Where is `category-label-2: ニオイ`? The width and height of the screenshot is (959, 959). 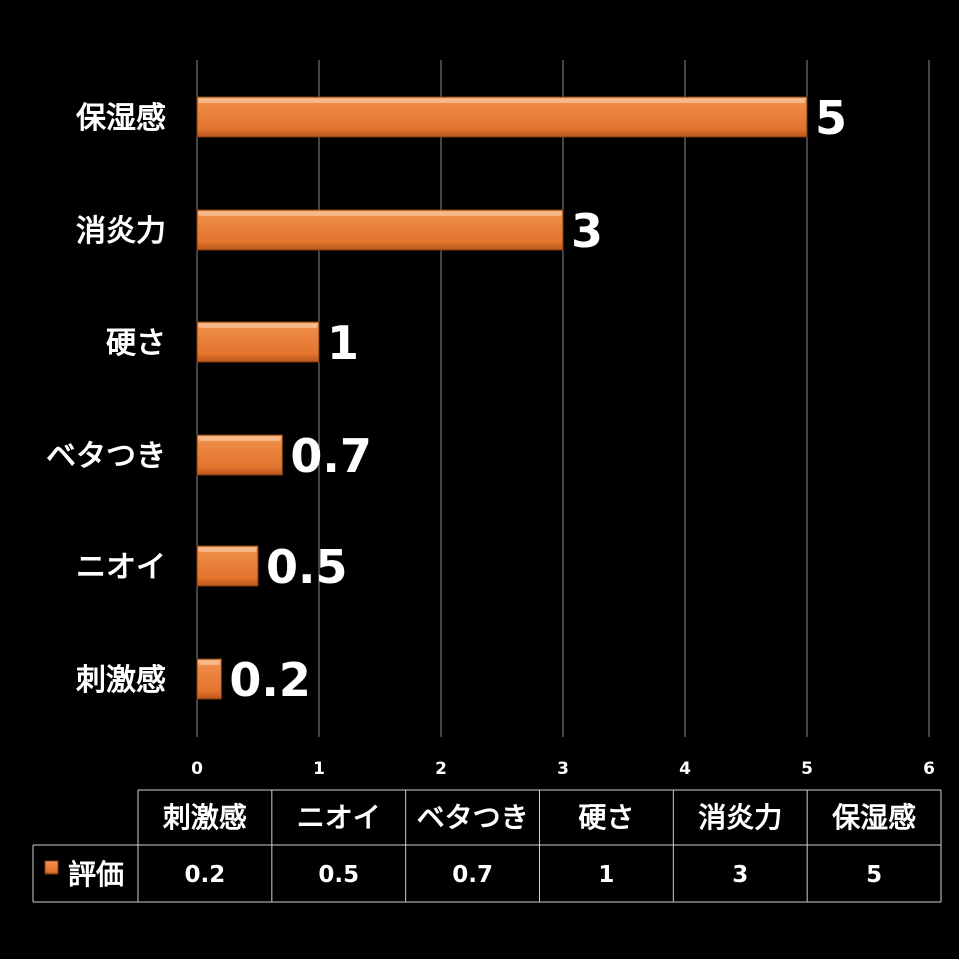
category-label-2: ニオイ is located at coordinates (121, 567).